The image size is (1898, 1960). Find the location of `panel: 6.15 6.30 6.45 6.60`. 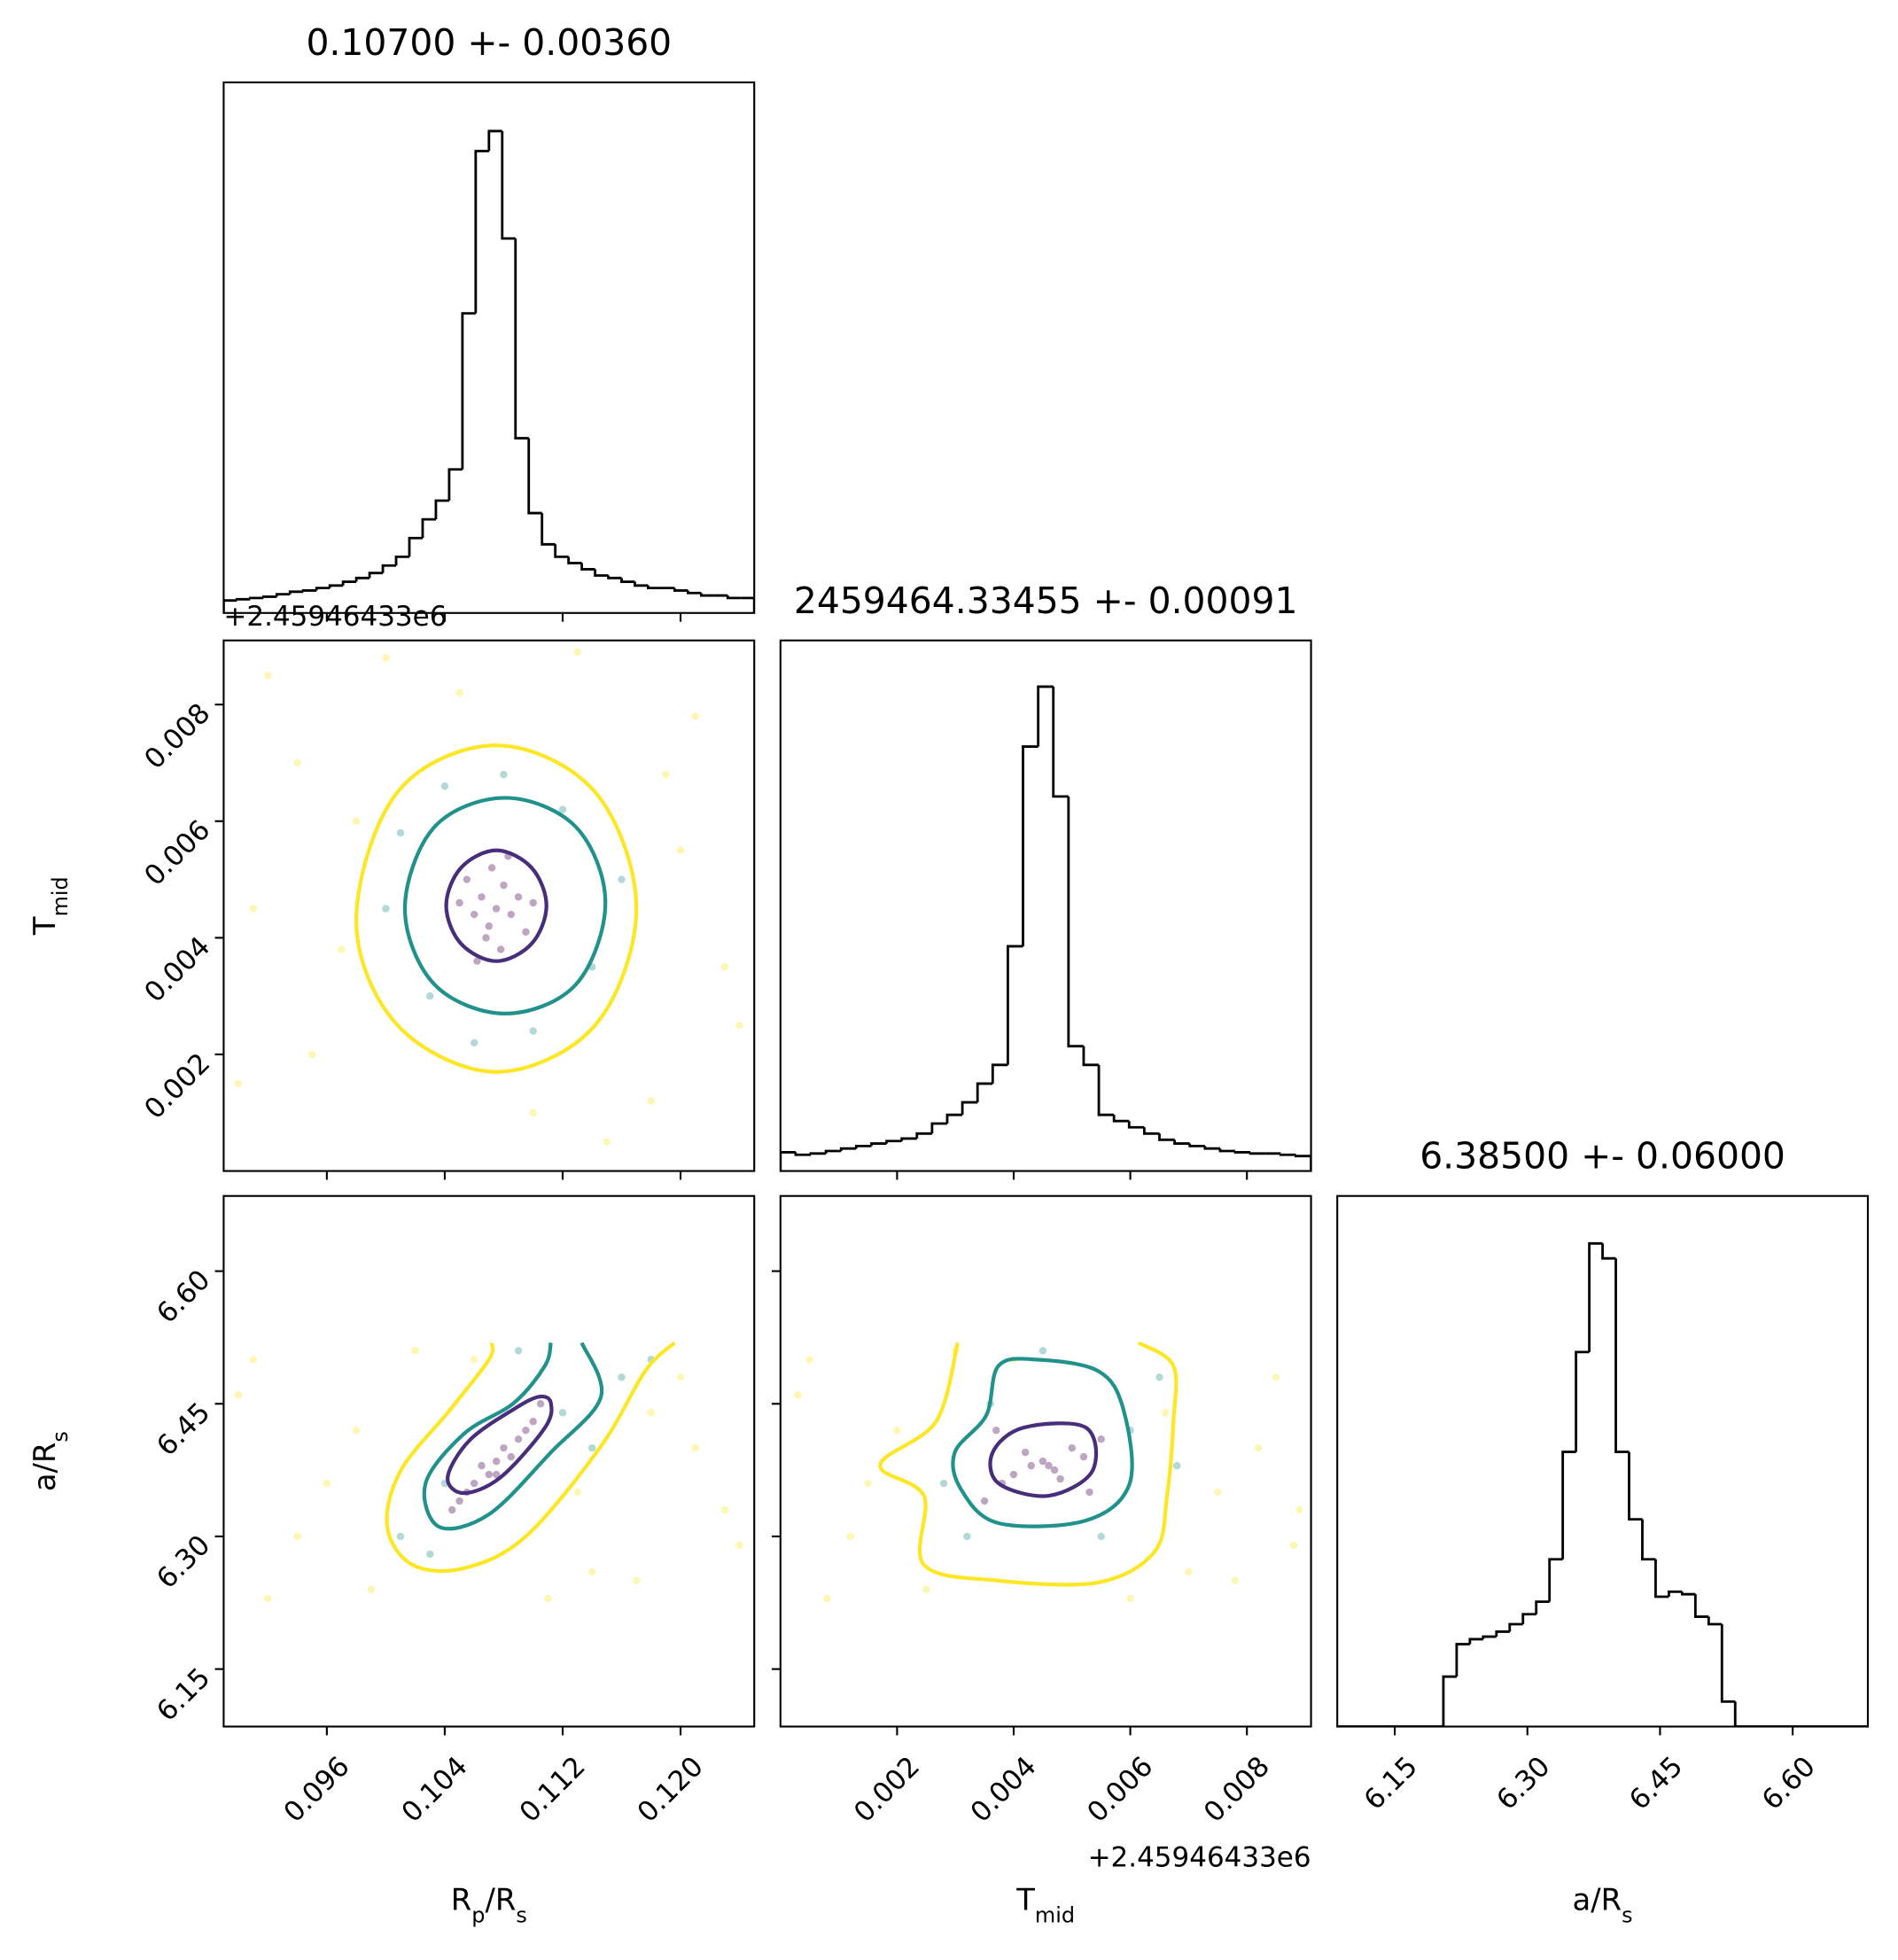

panel: 6.15 6.30 6.45 6.60 is located at coordinates (1603, 1505).